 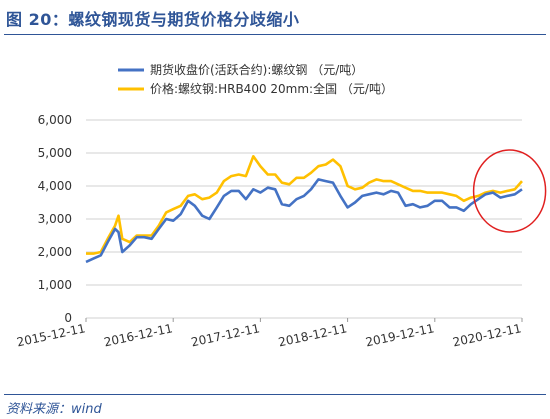 I want to click on legend-label-spot: 价格:螺纹钢:HRB400 20mm:全国 （元/吨）, so click(x=271, y=88).